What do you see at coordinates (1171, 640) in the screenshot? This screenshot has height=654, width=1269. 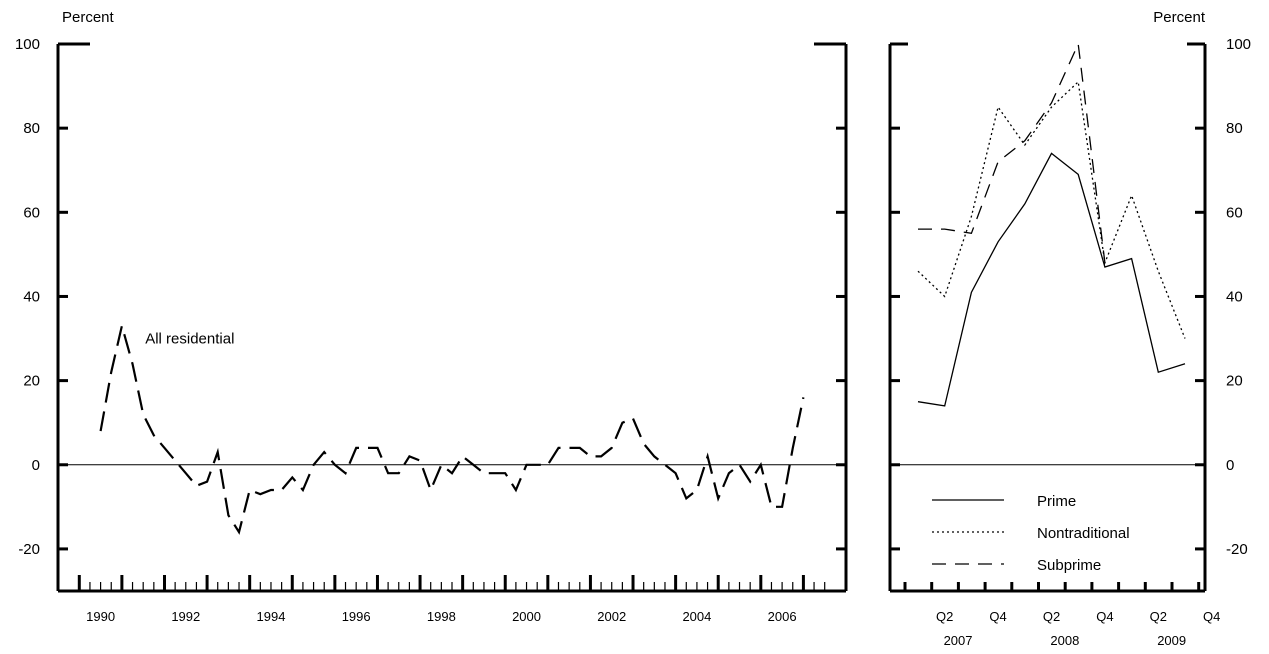 I see `right-year-label: 2009` at bounding box center [1171, 640].